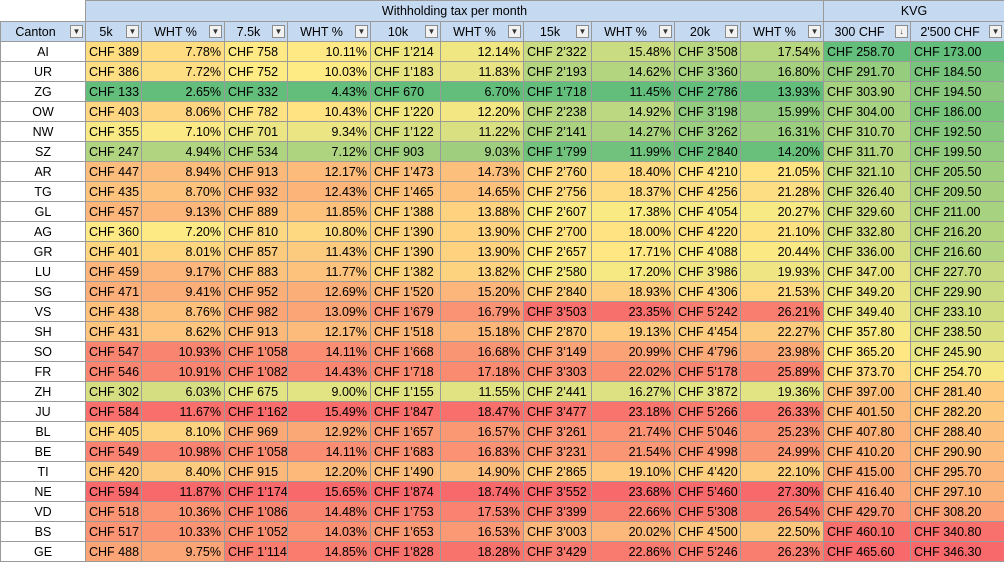  Describe the element at coordinates (633, 271) in the screenshot. I see `wht-percent-cell: 17.20%` at that location.